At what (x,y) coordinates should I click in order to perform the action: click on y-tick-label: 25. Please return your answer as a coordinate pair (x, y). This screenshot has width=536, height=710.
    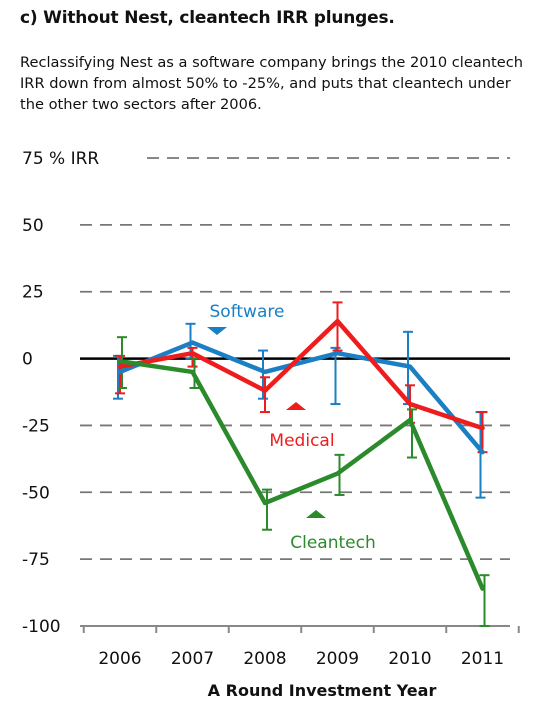
    Looking at the image, I should click on (33, 293).